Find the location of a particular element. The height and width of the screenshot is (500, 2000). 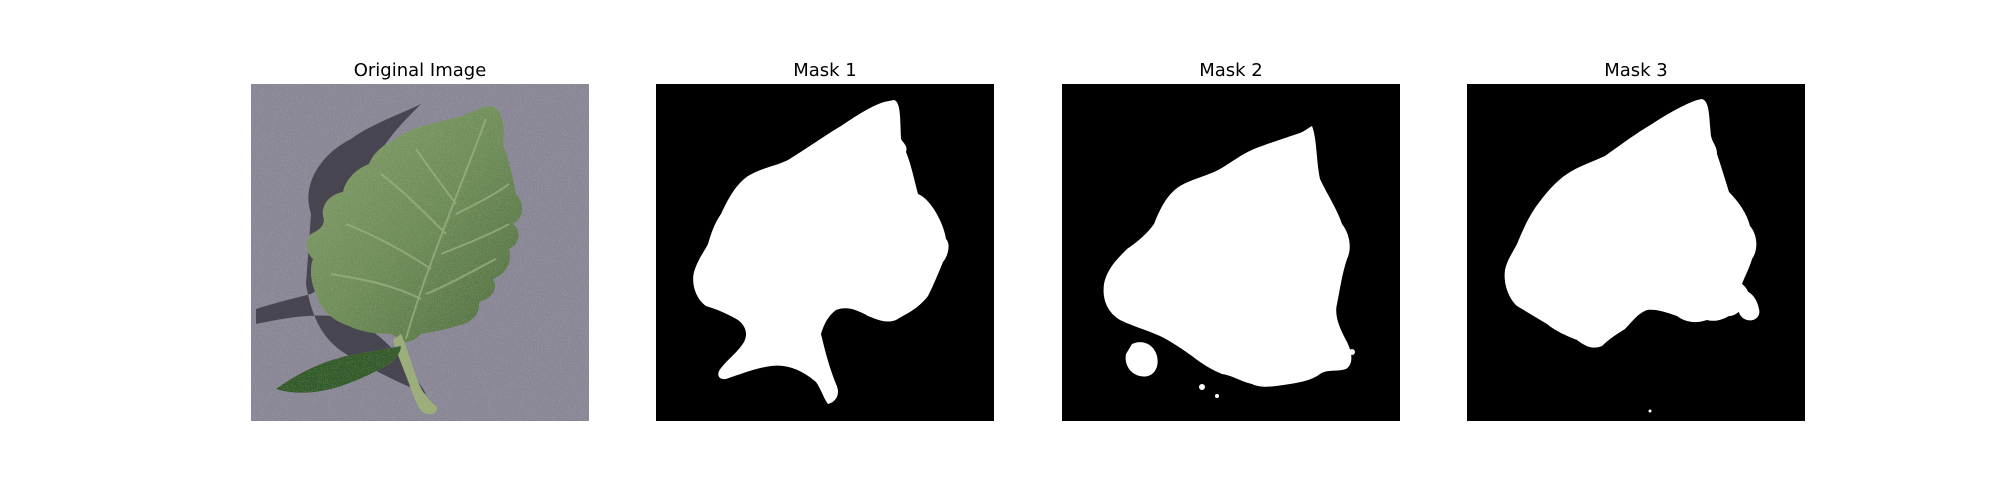

panel-original-image: Original Image is located at coordinates (420, 239).